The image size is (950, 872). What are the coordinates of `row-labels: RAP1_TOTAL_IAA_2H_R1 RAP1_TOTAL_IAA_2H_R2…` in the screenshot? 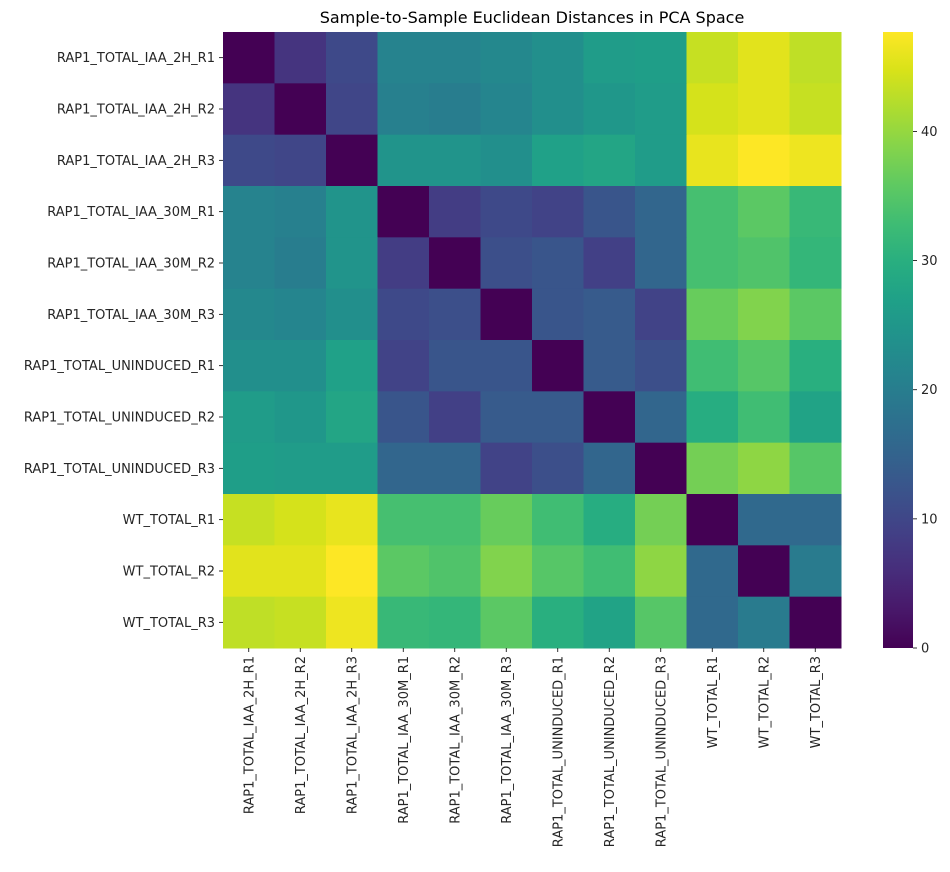 It's located at (123, 341).